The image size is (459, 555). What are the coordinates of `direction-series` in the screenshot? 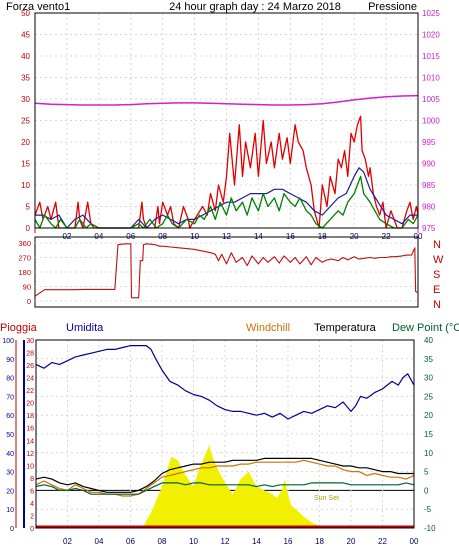 It's located at (226, 271).